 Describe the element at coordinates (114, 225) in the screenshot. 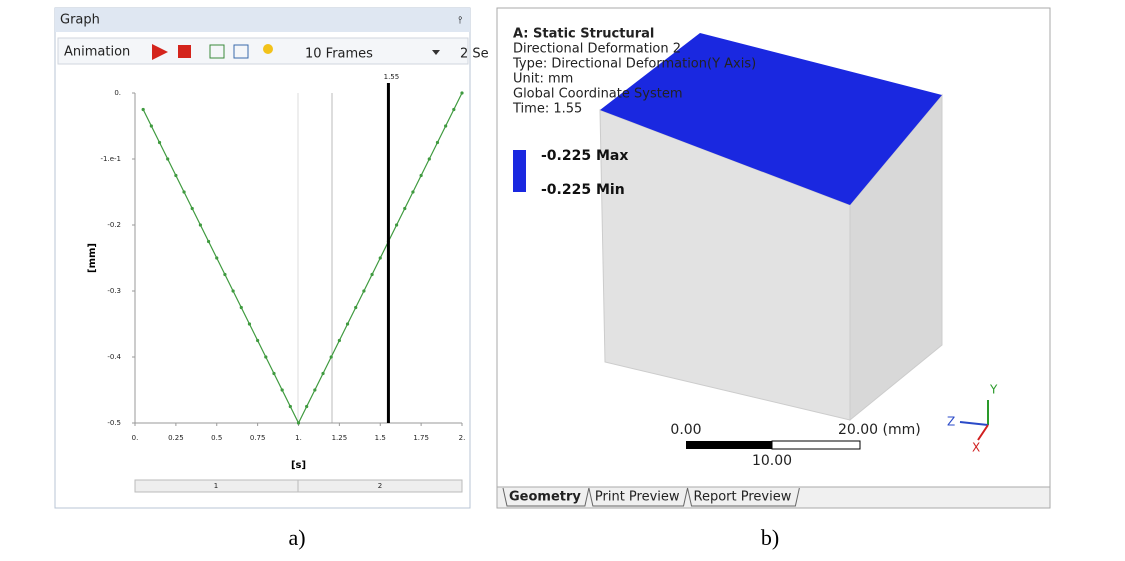

I see `y-tick-label: -0.2` at that location.